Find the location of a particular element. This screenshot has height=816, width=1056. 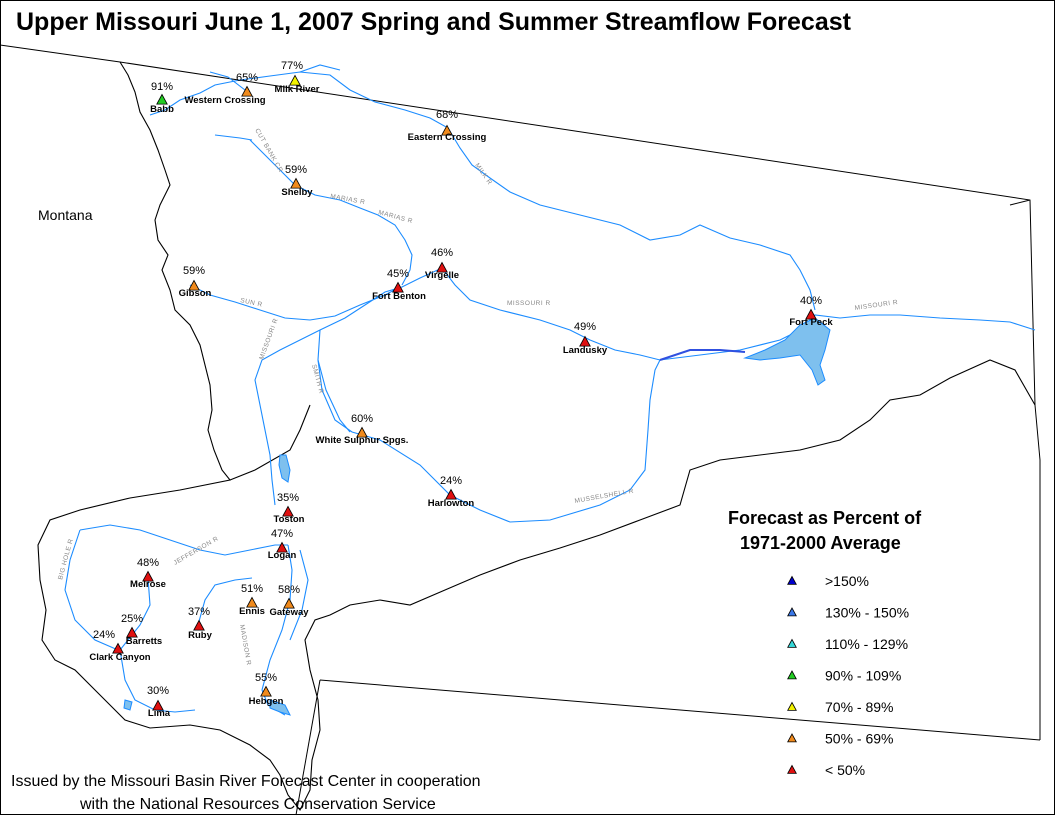

site-clark-canyon: 24% Clark Canyon is located at coordinates (119, 646).